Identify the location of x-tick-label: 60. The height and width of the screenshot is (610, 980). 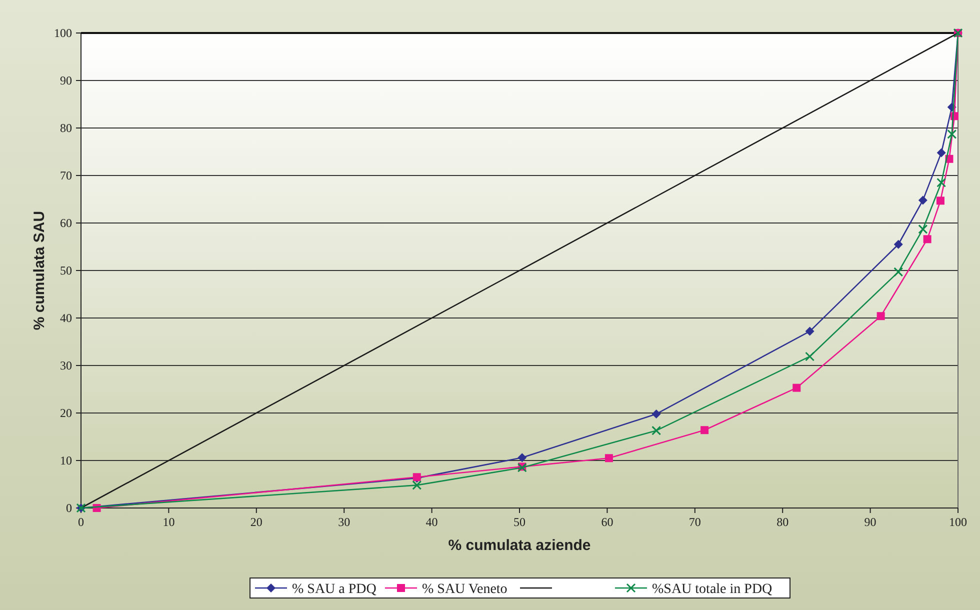
(607, 522).